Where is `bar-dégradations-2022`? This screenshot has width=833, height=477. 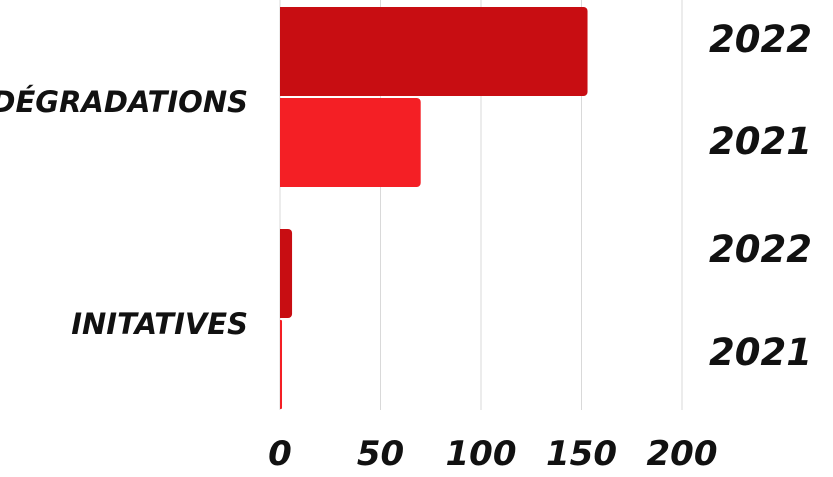
bar-dégradations-2022 is located at coordinates (434, 51).